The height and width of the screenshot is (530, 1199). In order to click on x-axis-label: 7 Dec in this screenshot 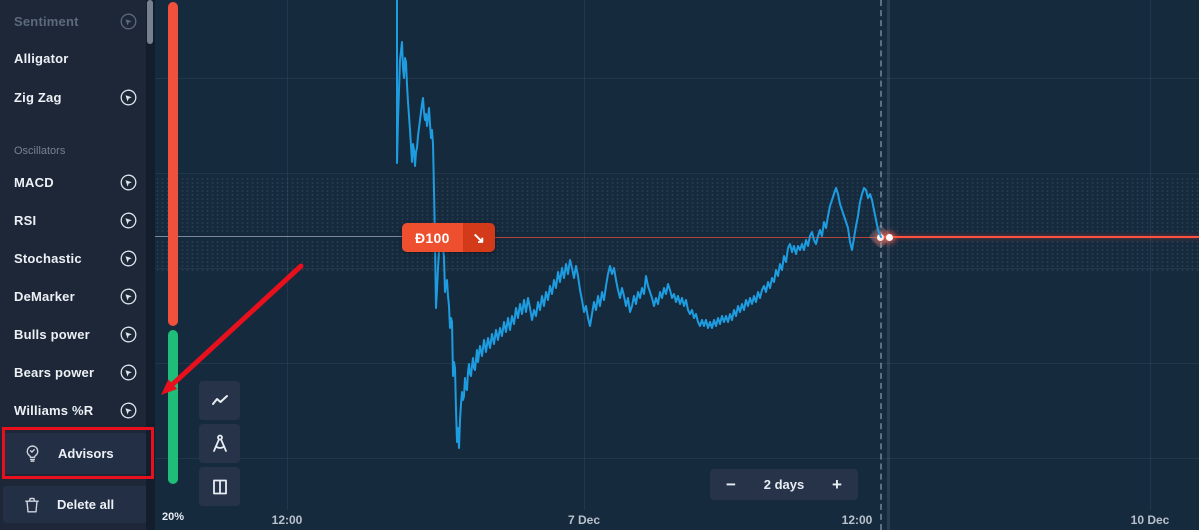, I will do `click(584, 520)`.